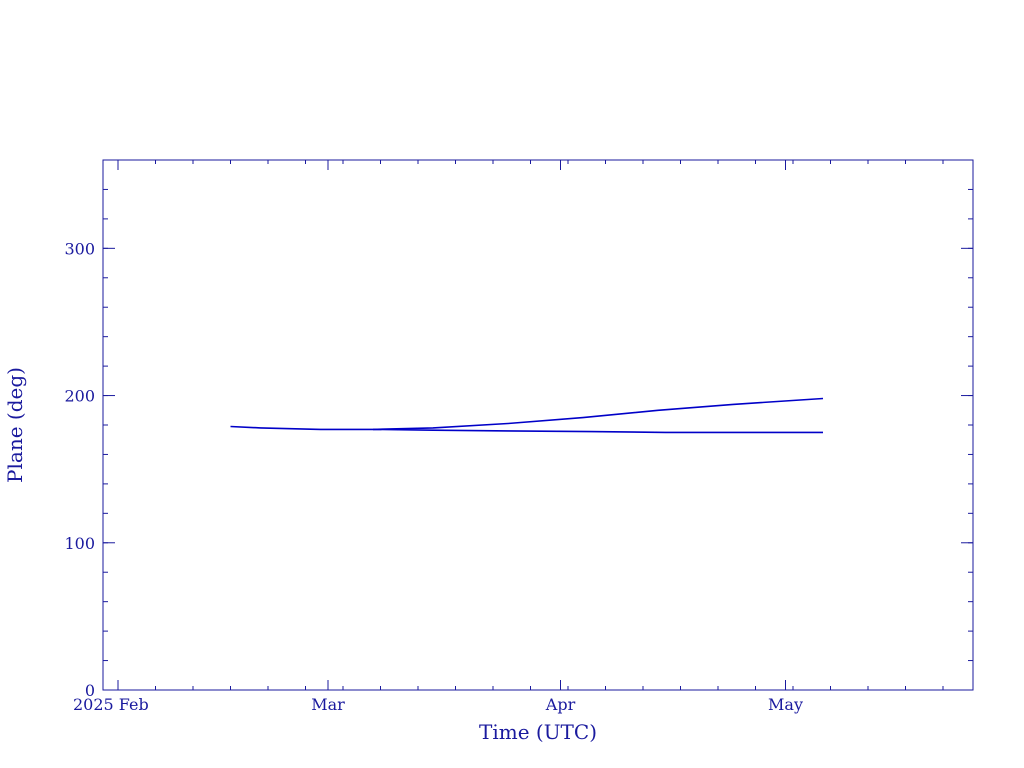 This screenshot has width=1024, height=768. What do you see at coordinates (560, 704) in the screenshot?
I see `x-tick-label: Apr` at bounding box center [560, 704].